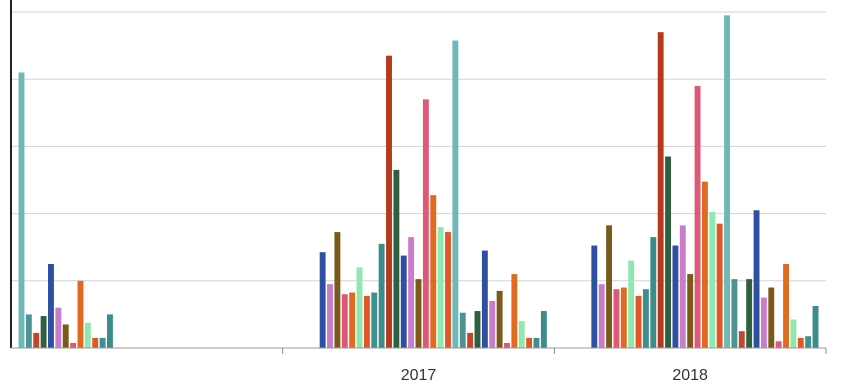  I want to click on x-tick-labels: 2017 2018, so click(554, 375).